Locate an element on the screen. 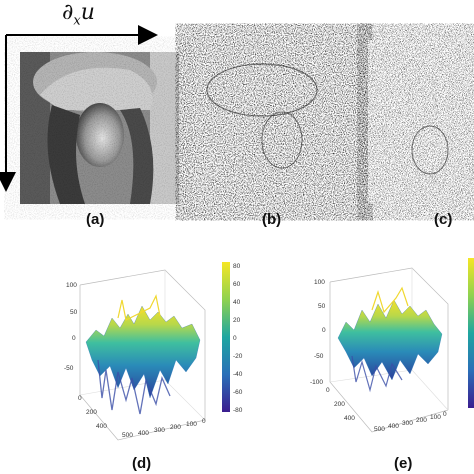 This screenshot has height=474, width=474. d-cbar-tick: 80 is located at coordinates (237, 266).